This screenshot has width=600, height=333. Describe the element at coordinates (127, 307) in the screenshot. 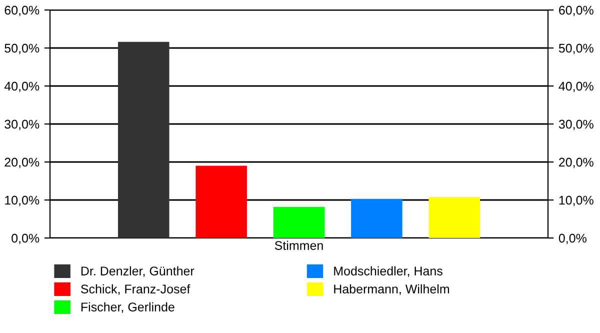

I see `legend-label: Fischer, Gerlinde` at that location.